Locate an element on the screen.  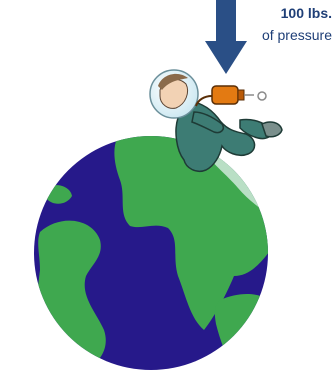
astronaut-hair is located at coordinates (173, 81).